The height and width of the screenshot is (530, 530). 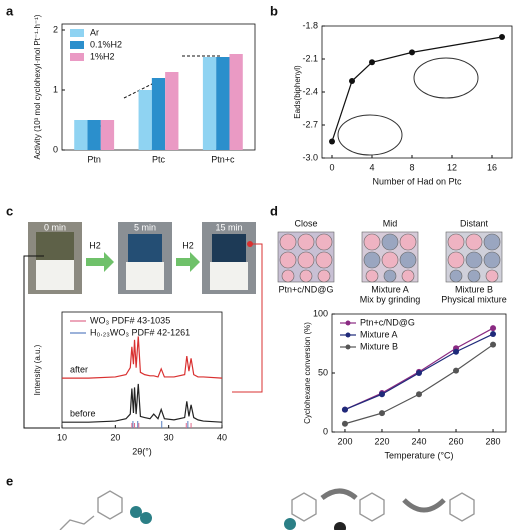 What do you see at coordinates (274, 210) in the screenshot?
I see `panel-label: d` at bounding box center [274, 210].